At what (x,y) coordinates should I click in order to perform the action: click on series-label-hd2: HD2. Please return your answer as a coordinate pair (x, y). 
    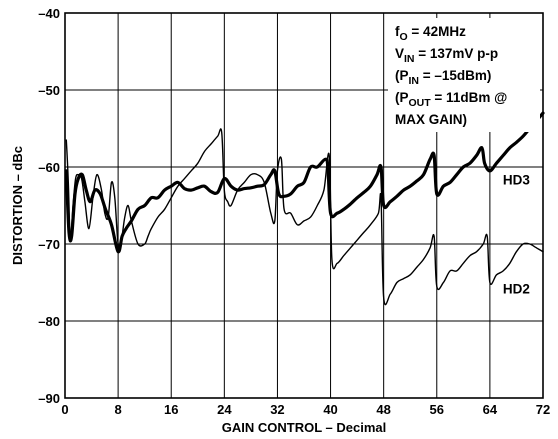
    Looking at the image, I should click on (516, 289).